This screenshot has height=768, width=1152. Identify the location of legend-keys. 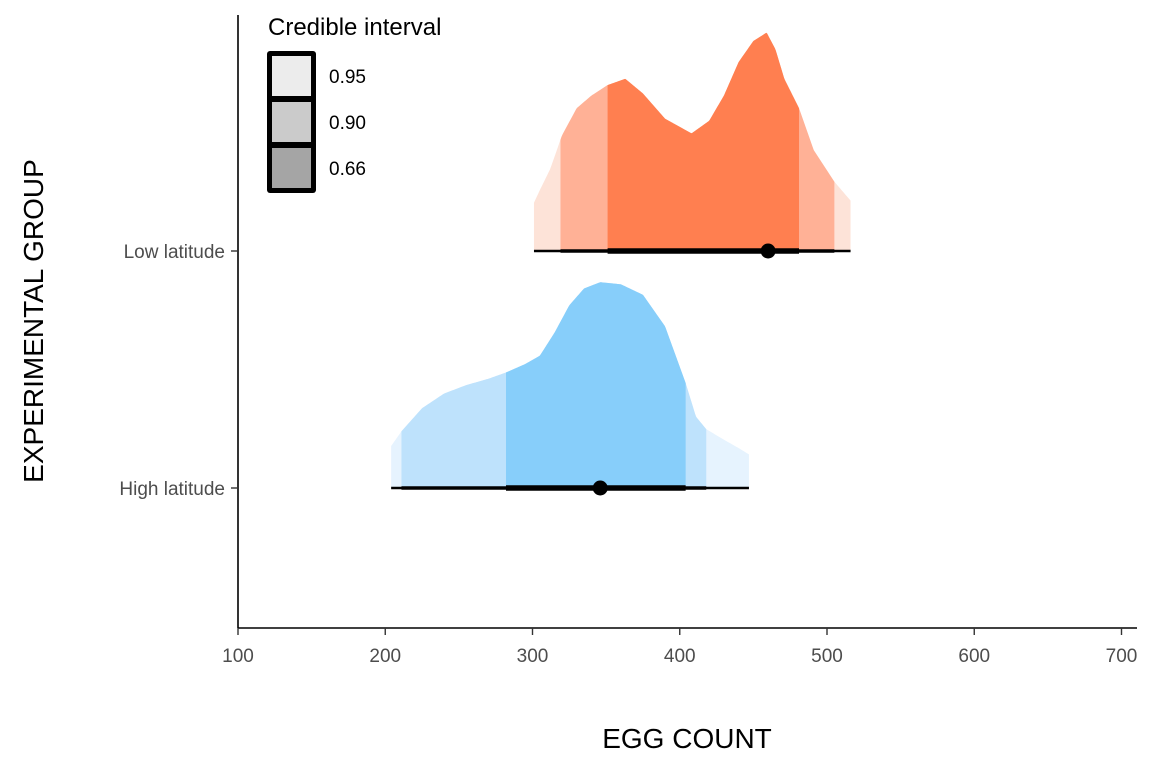
(291, 122).